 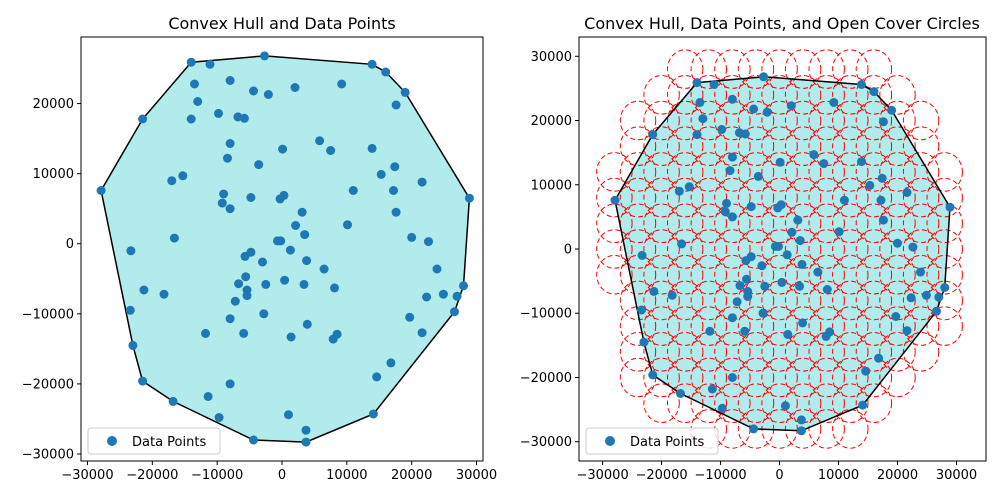 I want to click on y-tick-label: 0, so click(x=70, y=244).